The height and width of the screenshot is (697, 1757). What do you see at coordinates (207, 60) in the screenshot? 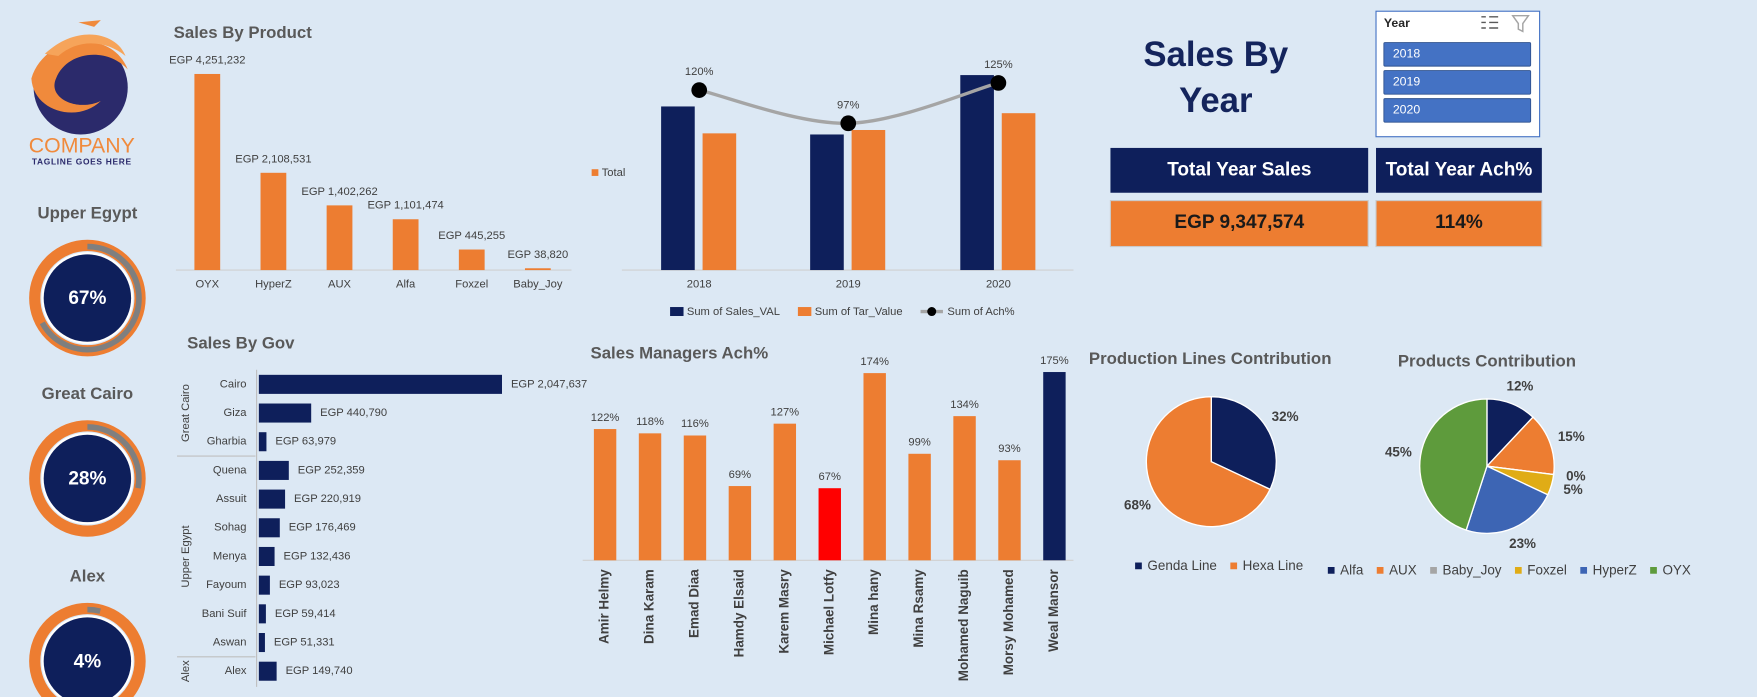
I see `data-label: EGP 4,251,232` at bounding box center [207, 60].